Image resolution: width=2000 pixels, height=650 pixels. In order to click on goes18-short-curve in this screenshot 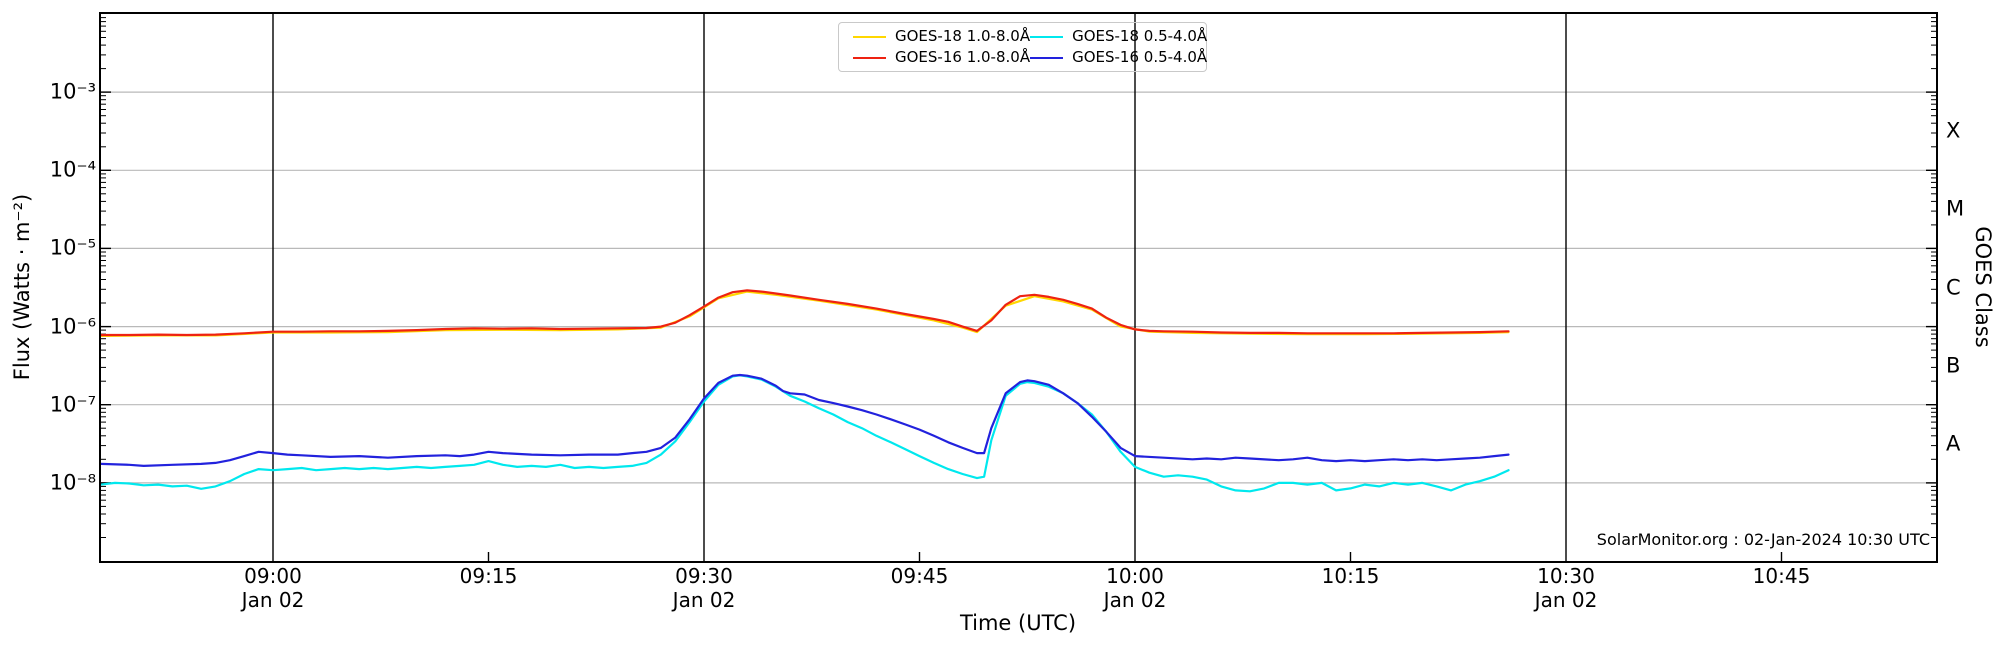, I will do `click(805, 433)`.